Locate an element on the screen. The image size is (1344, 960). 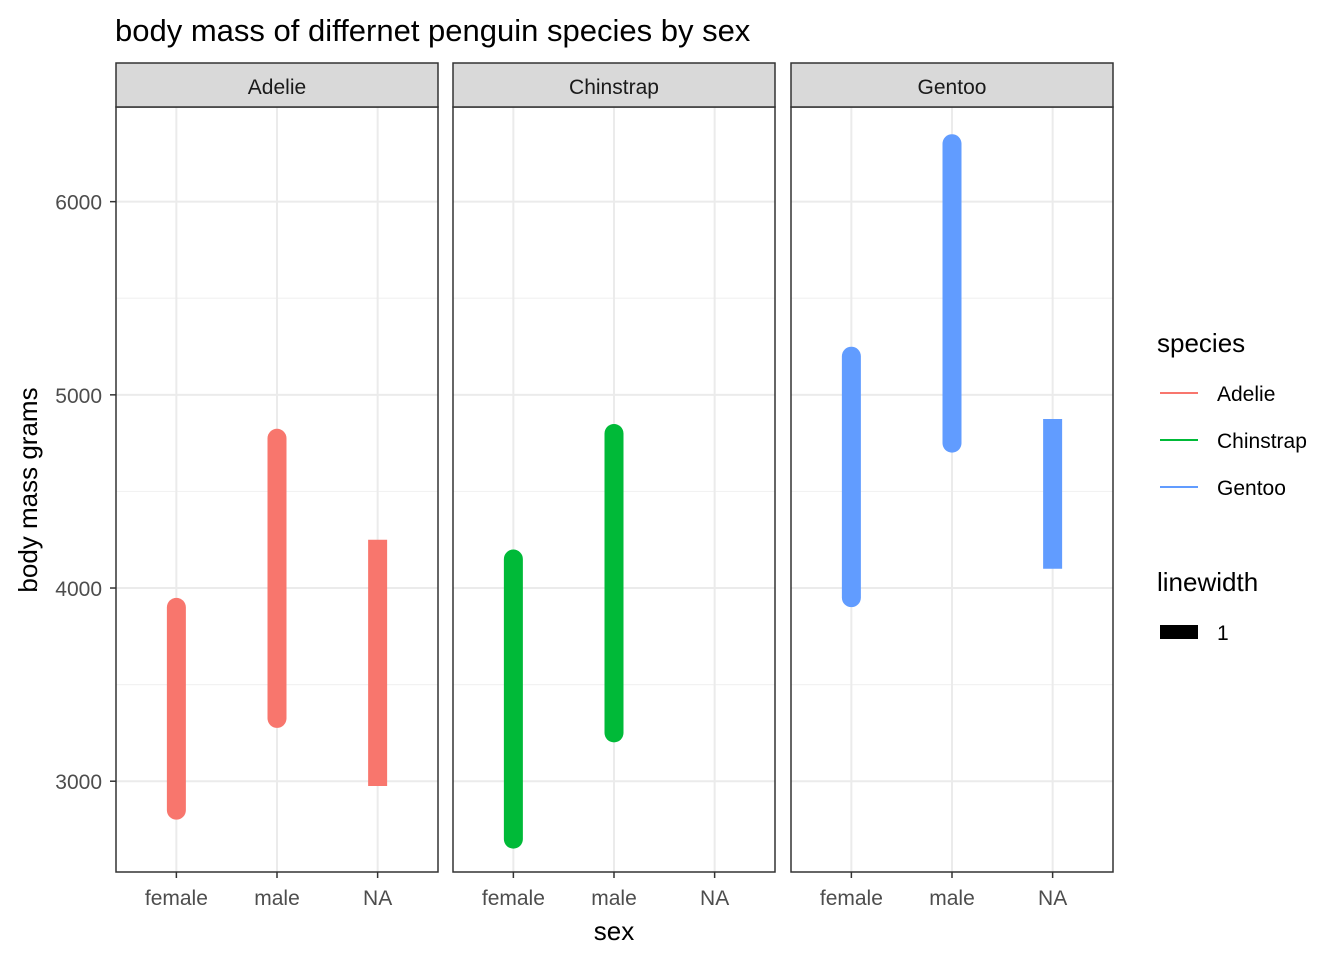
legend-item-label: 1 is located at coordinates (1223, 633).